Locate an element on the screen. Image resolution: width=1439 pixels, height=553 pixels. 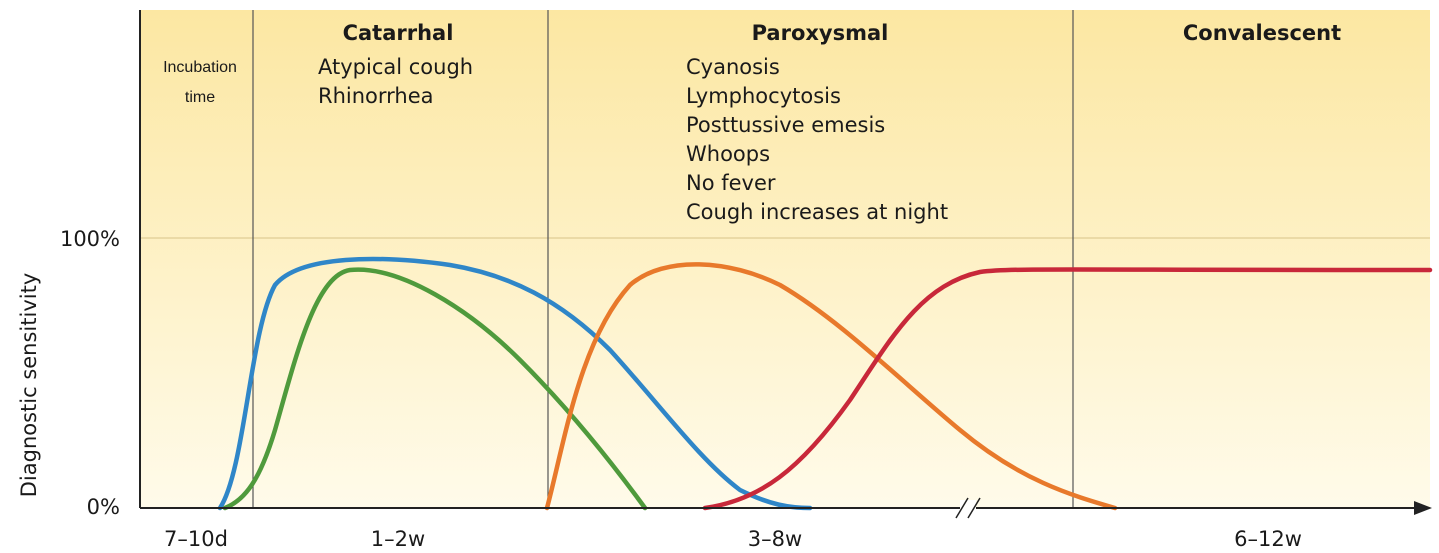
phase-title: Catarrhal is located at coordinates (398, 33).